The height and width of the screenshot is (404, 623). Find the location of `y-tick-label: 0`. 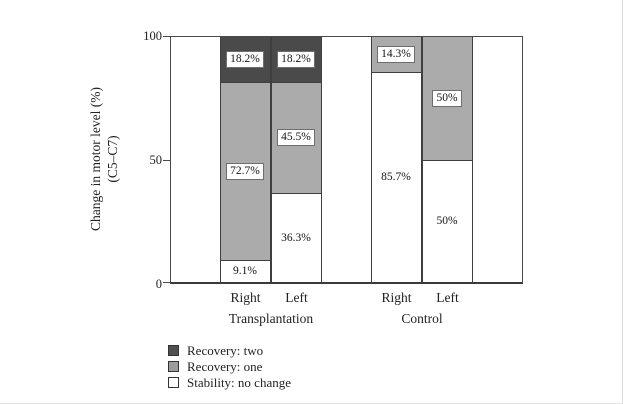

y-tick-label: 0 is located at coordinates (158, 284).